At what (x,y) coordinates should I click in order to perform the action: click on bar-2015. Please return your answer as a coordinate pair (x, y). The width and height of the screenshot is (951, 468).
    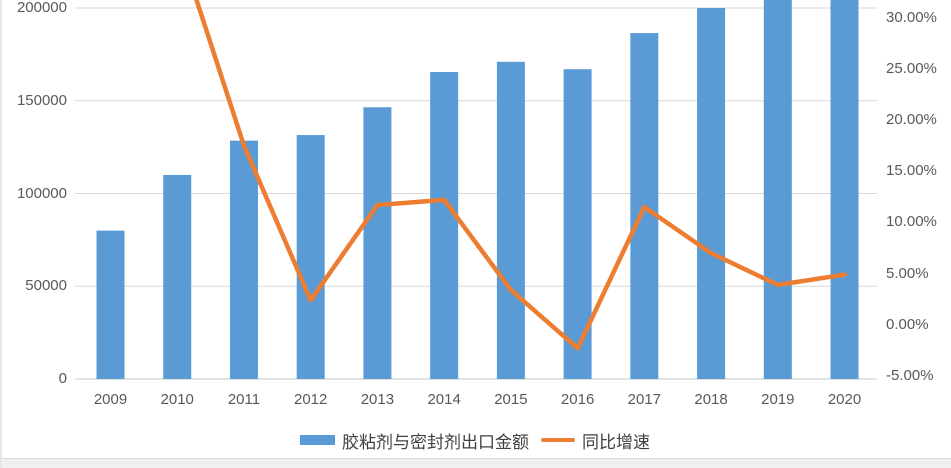
    Looking at the image, I should click on (510, 220).